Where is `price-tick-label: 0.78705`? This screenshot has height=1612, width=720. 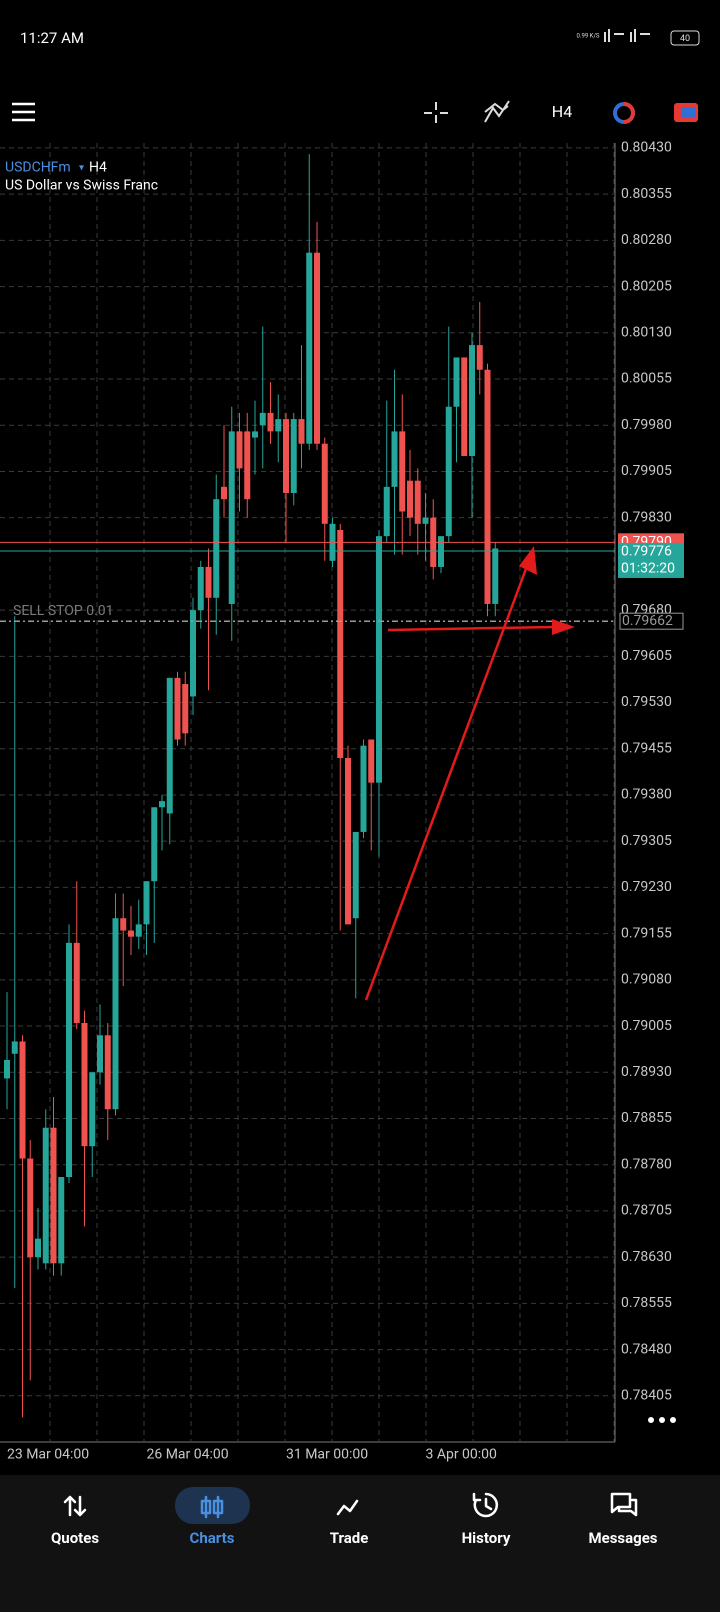
price-tick-label: 0.78705 is located at coordinates (646, 1211).